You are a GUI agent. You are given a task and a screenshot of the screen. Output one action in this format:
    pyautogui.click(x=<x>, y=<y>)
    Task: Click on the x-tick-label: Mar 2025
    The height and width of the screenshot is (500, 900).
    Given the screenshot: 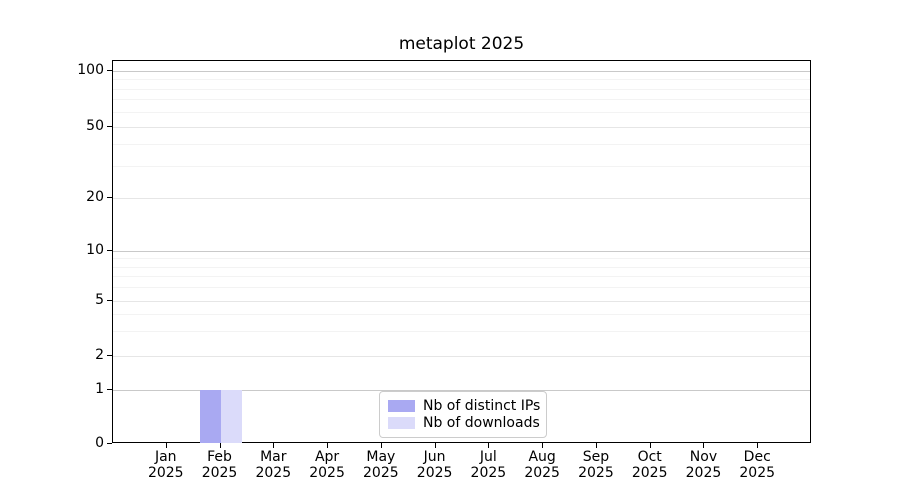 What is the action you would take?
    pyautogui.click(x=273, y=465)
    